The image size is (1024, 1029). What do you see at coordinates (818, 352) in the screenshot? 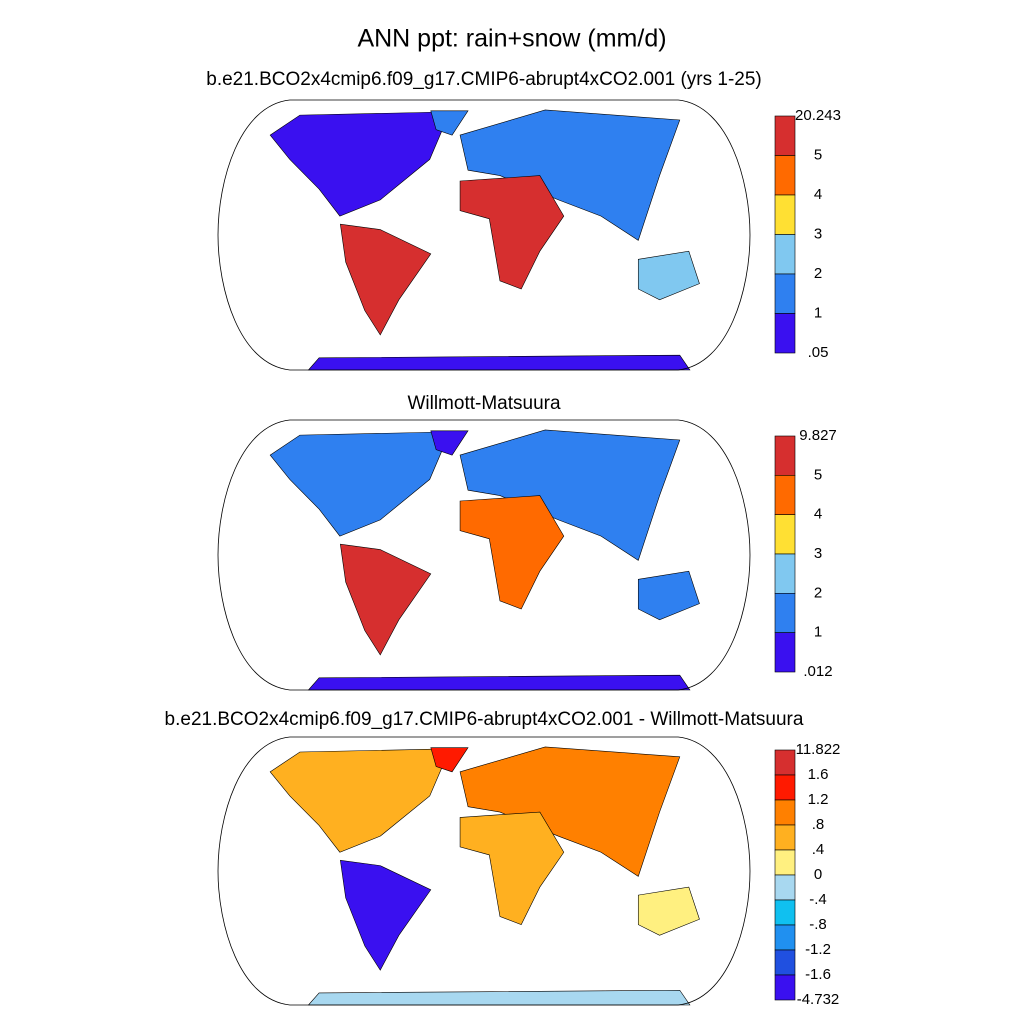
I see `colorbar-label: .05` at bounding box center [818, 352].